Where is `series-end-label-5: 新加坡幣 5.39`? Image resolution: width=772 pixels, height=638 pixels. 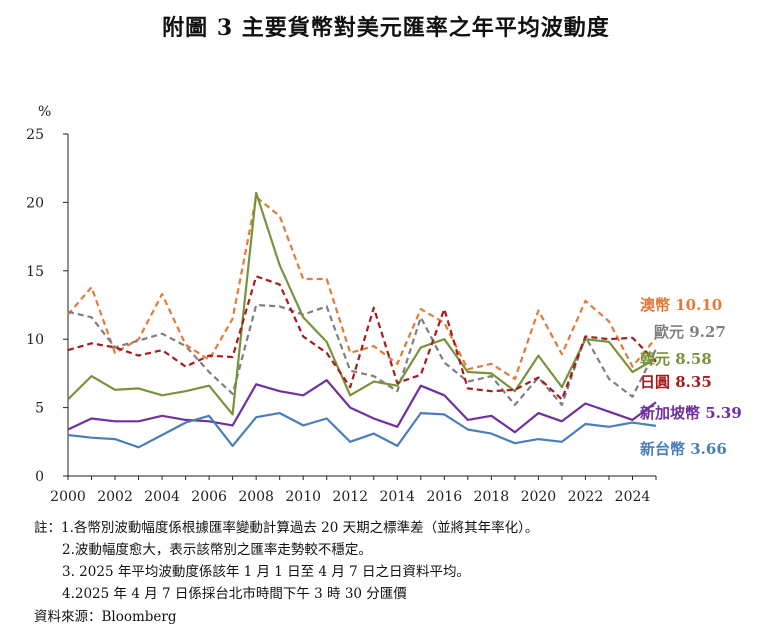
series-end-label-5: 新加坡幣 5.39 is located at coordinates (691, 413).